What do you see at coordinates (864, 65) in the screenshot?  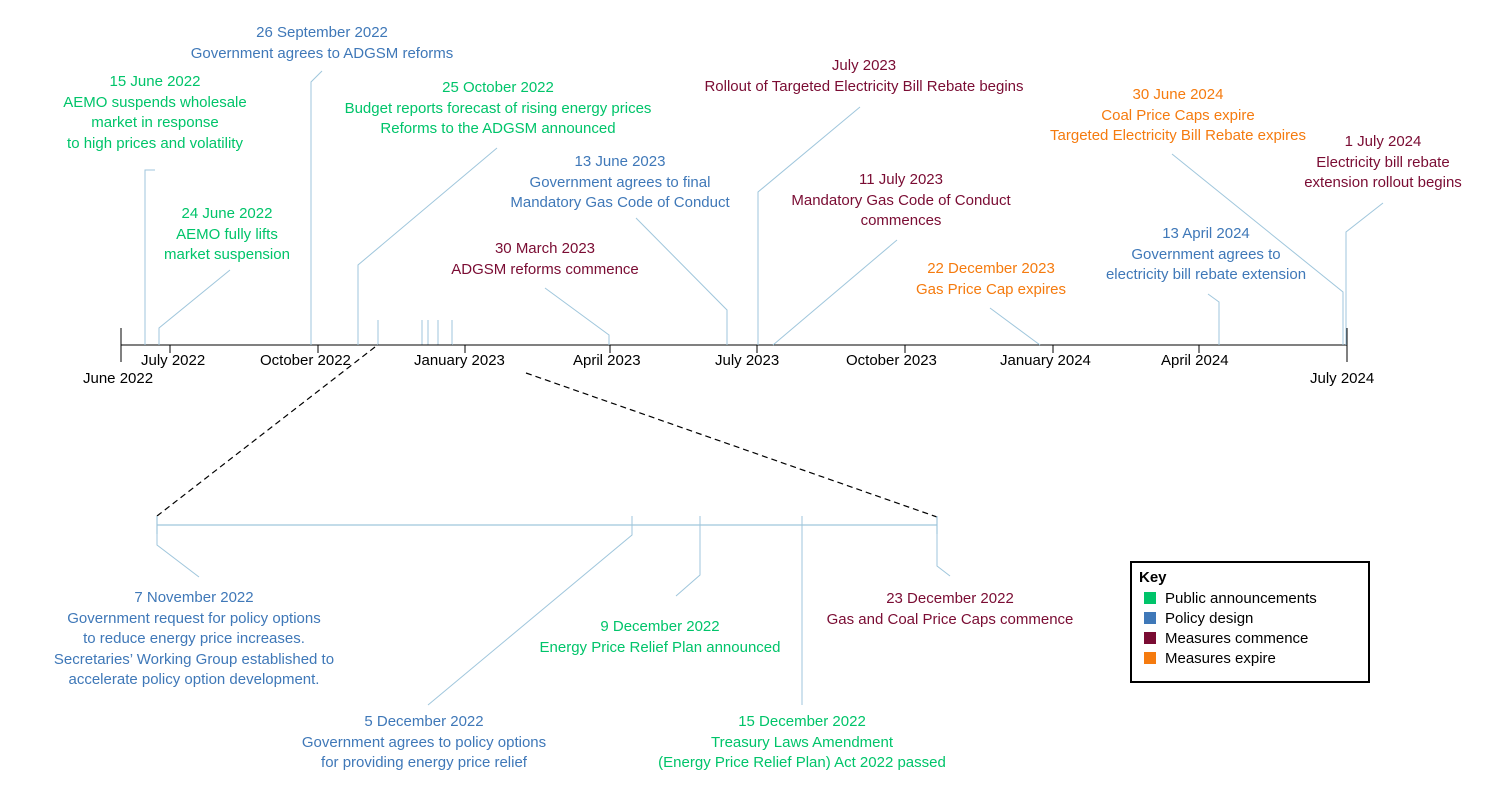 I see `event-date: July 2023` at bounding box center [864, 65].